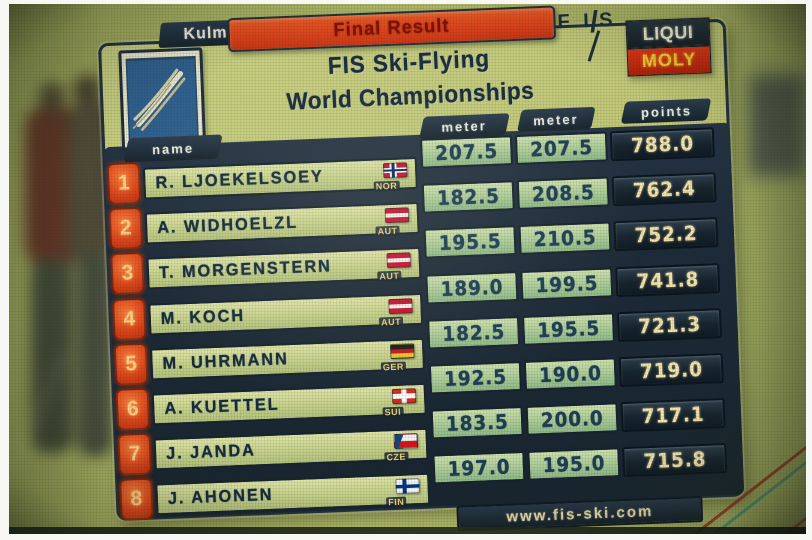 This screenshot has width=812, height=540. I want to click on points-cell: 762.4, so click(664, 189).